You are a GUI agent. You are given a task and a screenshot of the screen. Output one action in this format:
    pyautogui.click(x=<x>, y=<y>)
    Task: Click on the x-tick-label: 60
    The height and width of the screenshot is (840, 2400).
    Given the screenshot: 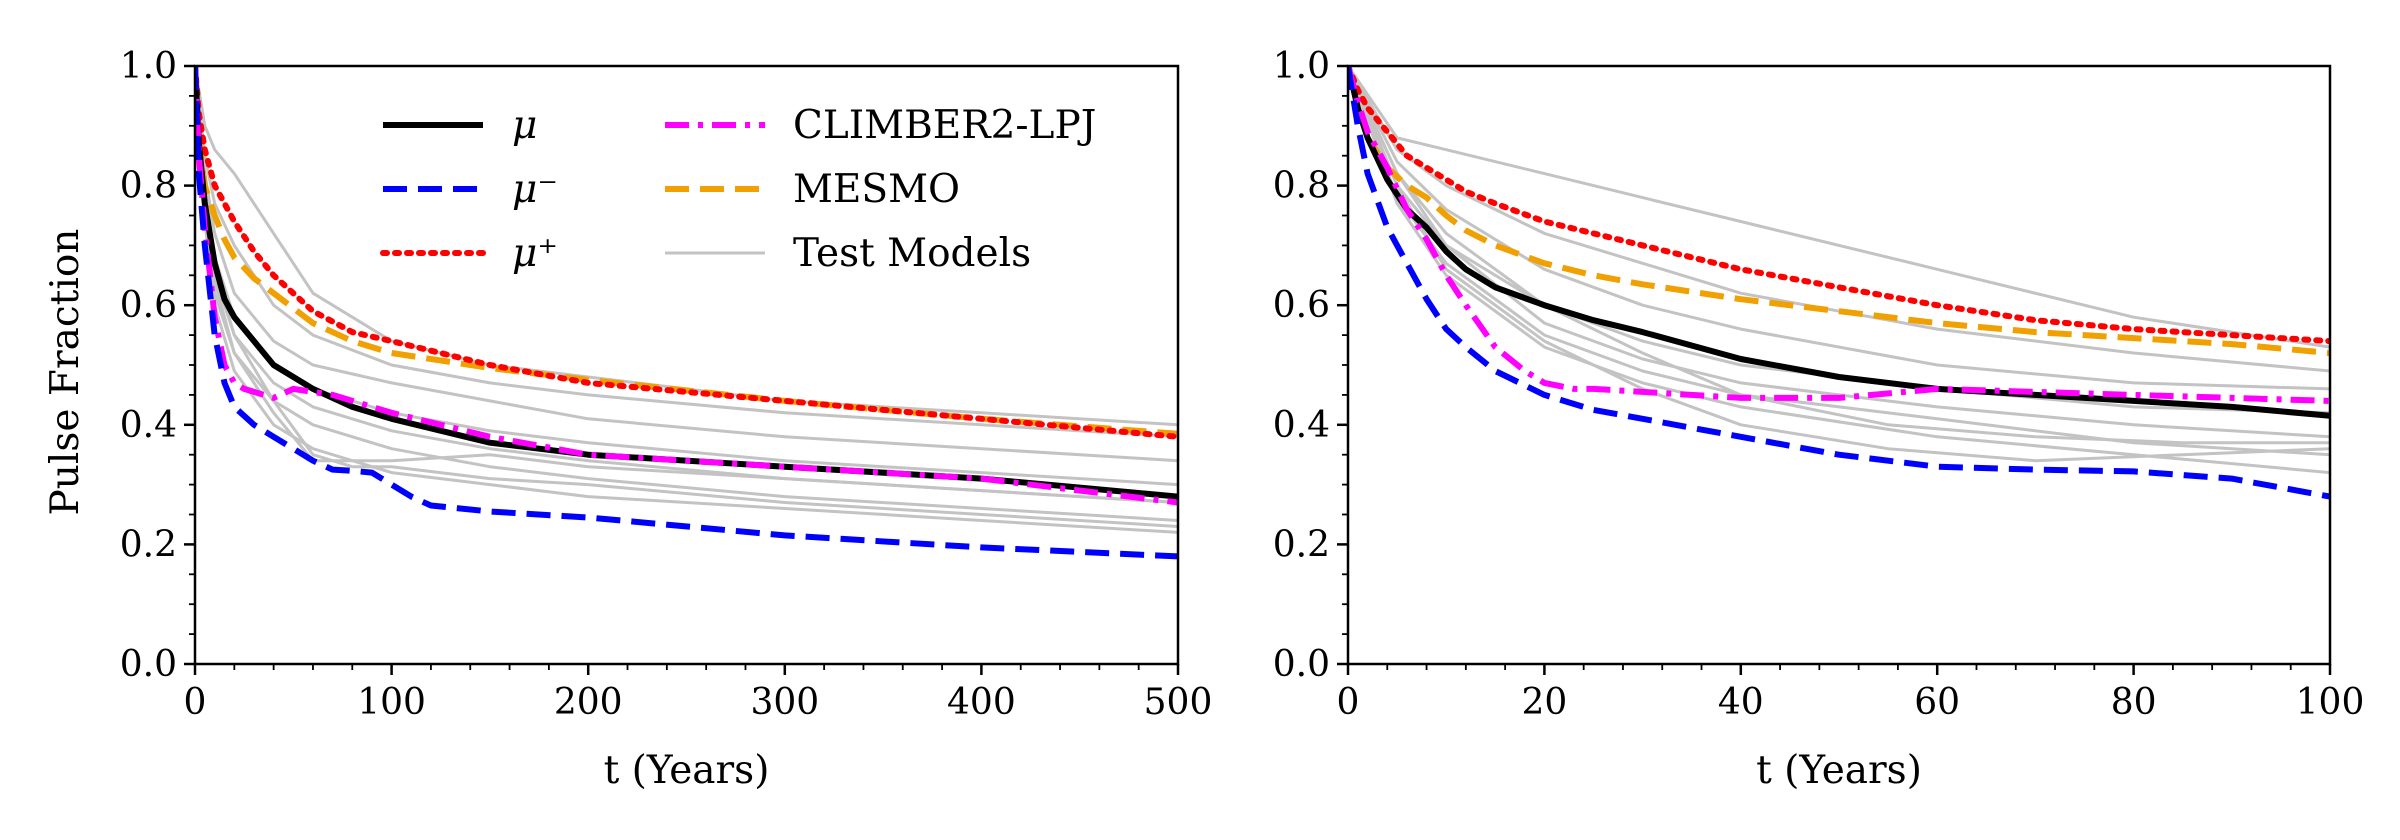 What is the action you would take?
    pyautogui.click(x=1937, y=702)
    